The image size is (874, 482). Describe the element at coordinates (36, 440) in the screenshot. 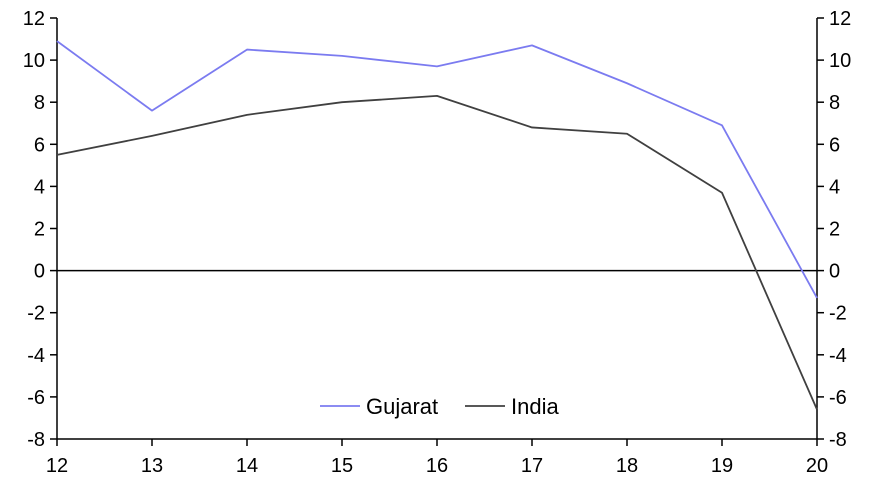

I see `left-y-tick-label: -8` at that location.